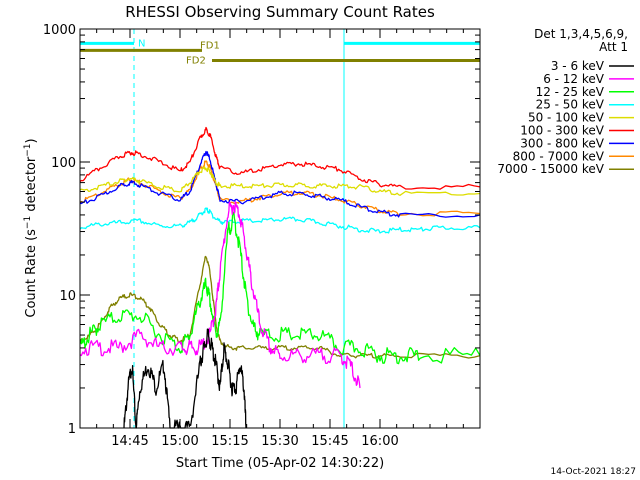 This screenshot has width=640, height=480. What do you see at coordinates (179, 441) in the screenshot?
I see `x-tick-label: 15:00` at bounding box center [179, 441].